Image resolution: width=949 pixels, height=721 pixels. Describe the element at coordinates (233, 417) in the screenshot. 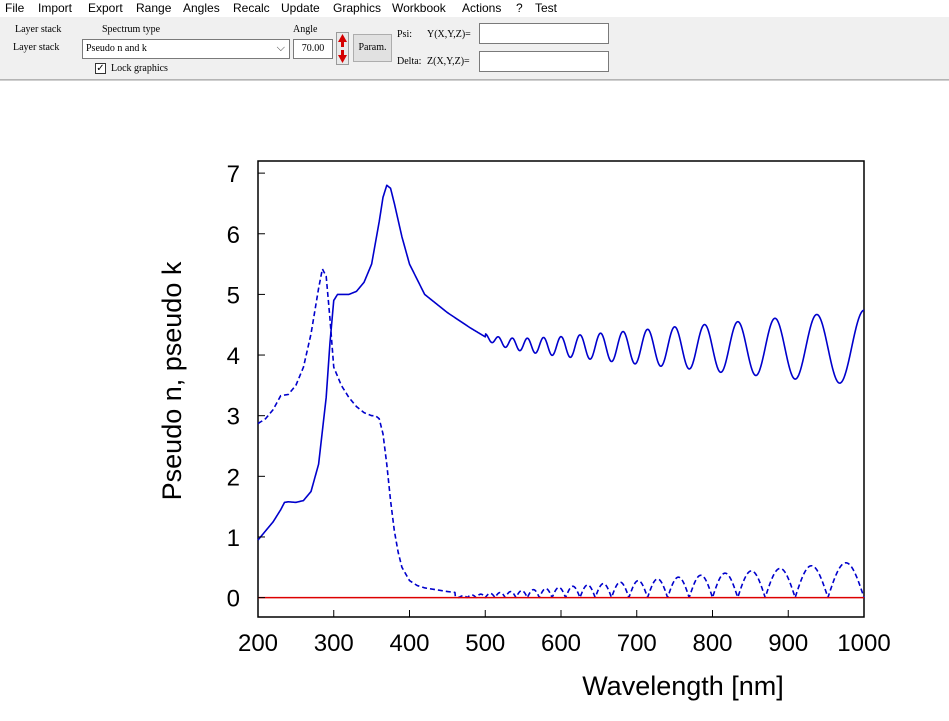

I see `y-tick-label: 3` at that location.